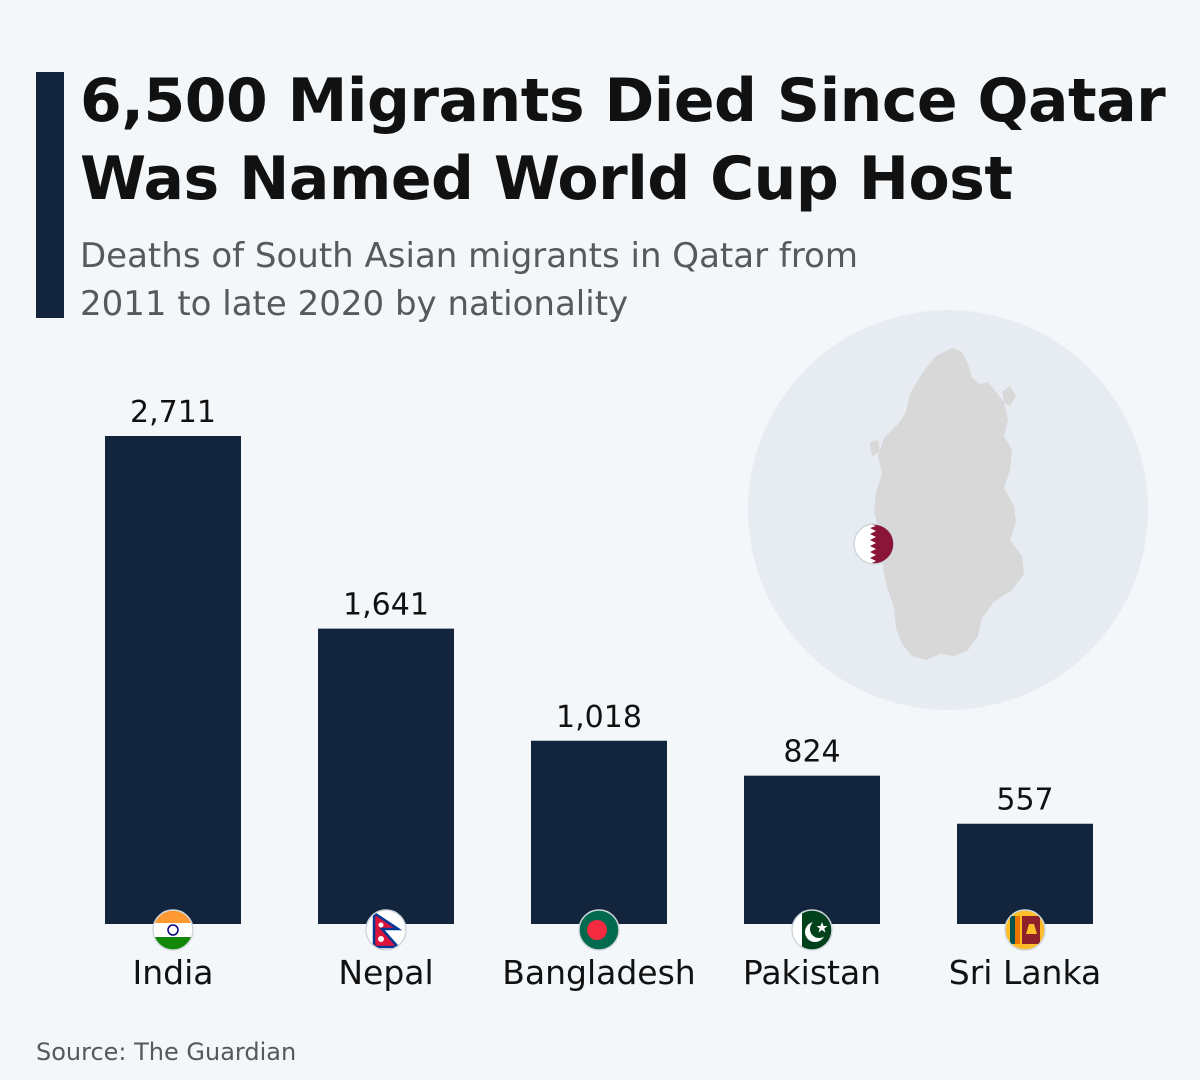 The image size is (1200, 1080). I want to click on bangladesh-flag-icon, so click(599, 930).